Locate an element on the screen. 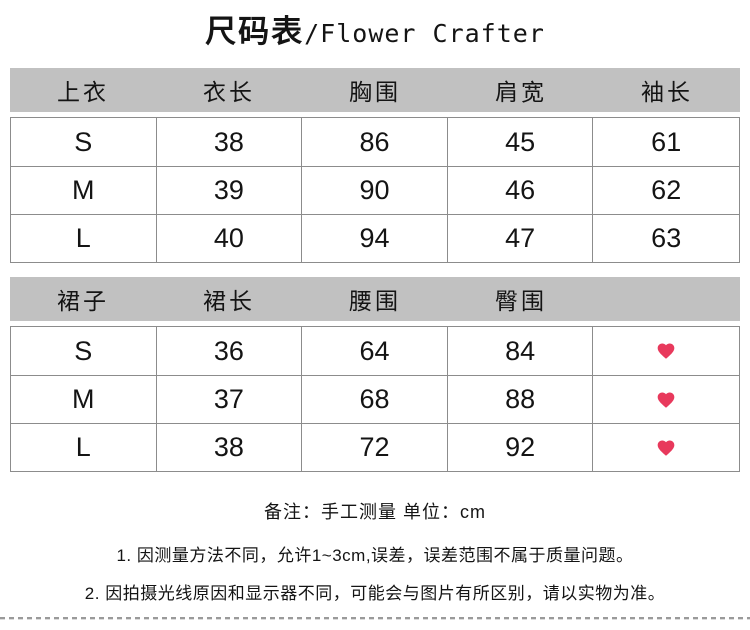  value-cell: 64 is located at coordinates (375, 351).